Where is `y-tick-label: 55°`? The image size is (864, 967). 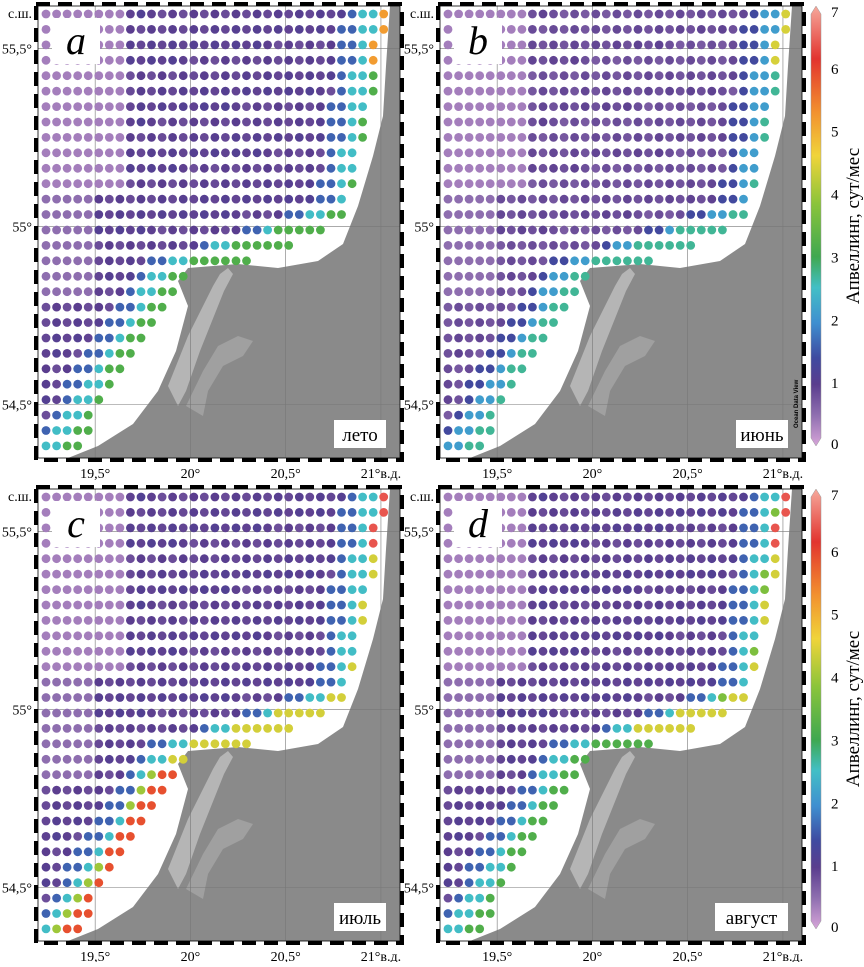 y-tick-label: 55° is located at coordinates (424, 711).